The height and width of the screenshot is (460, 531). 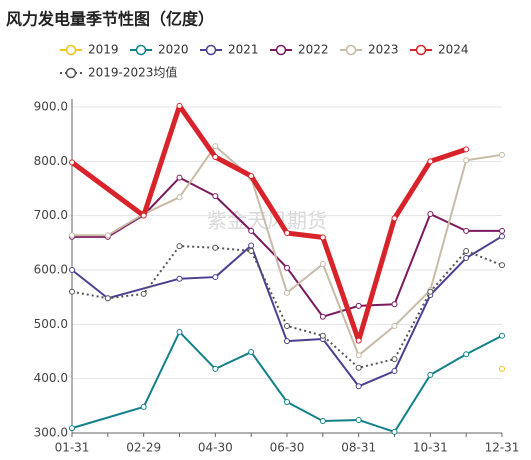 I want to click on y-tick-label: 700.0, so click(x=51, y=215).